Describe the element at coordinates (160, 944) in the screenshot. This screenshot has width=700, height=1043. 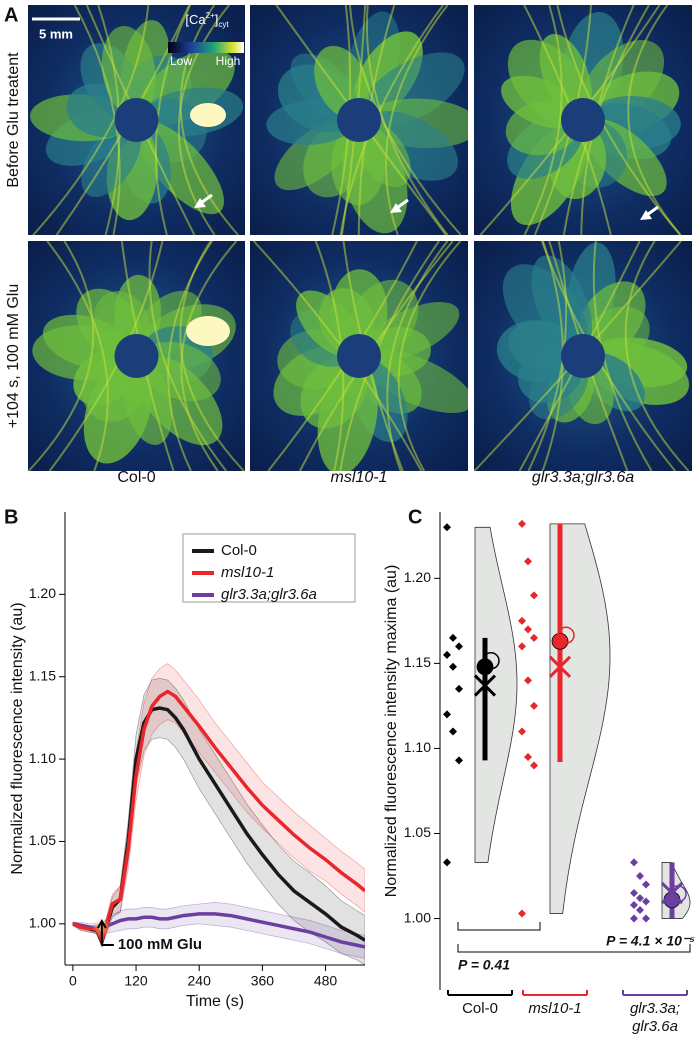
I see `annotation: 100 mM Glu` at that location.